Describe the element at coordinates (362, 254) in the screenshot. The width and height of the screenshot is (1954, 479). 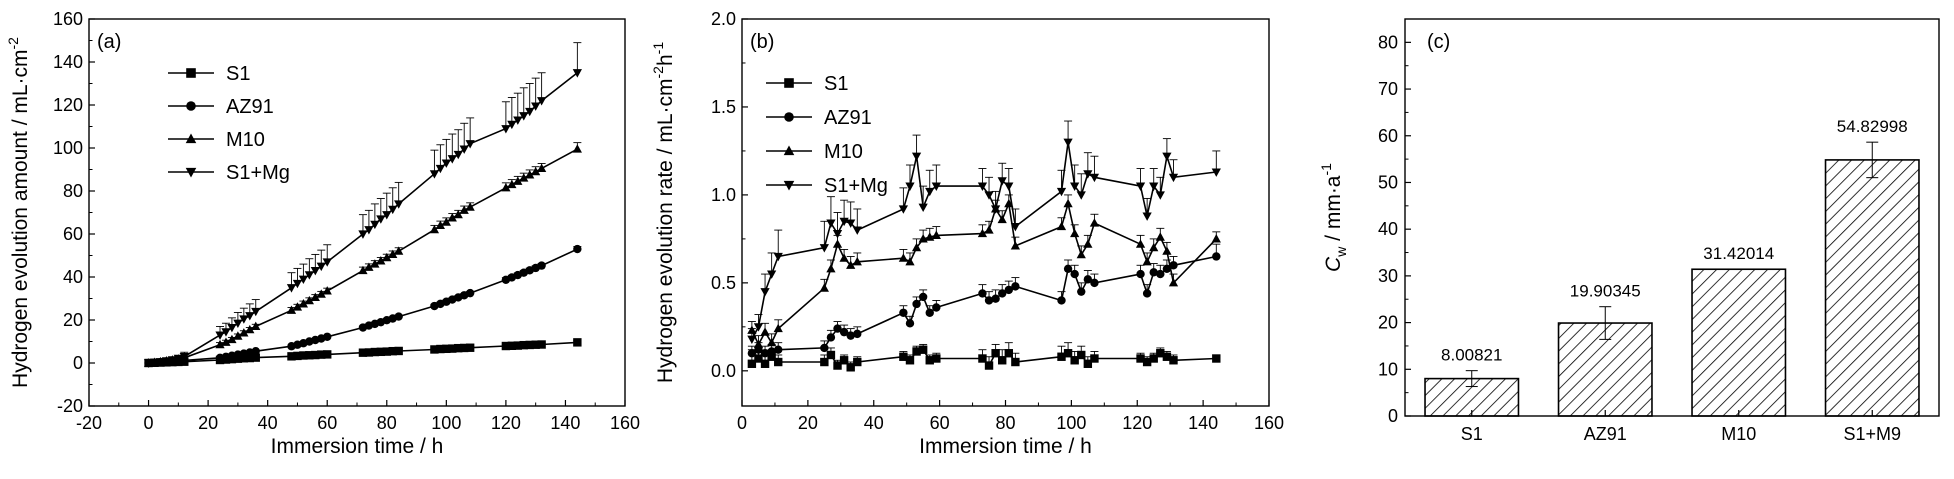
I see `series-m10` at that location.